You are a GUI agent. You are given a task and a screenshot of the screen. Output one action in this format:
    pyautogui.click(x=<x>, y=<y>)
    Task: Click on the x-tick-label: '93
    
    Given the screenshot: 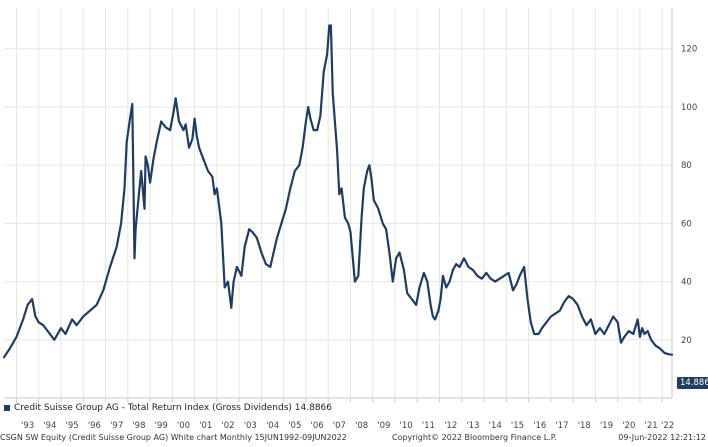 What is the action you would take?
    pyautogui.click(x=27, y=426)
    